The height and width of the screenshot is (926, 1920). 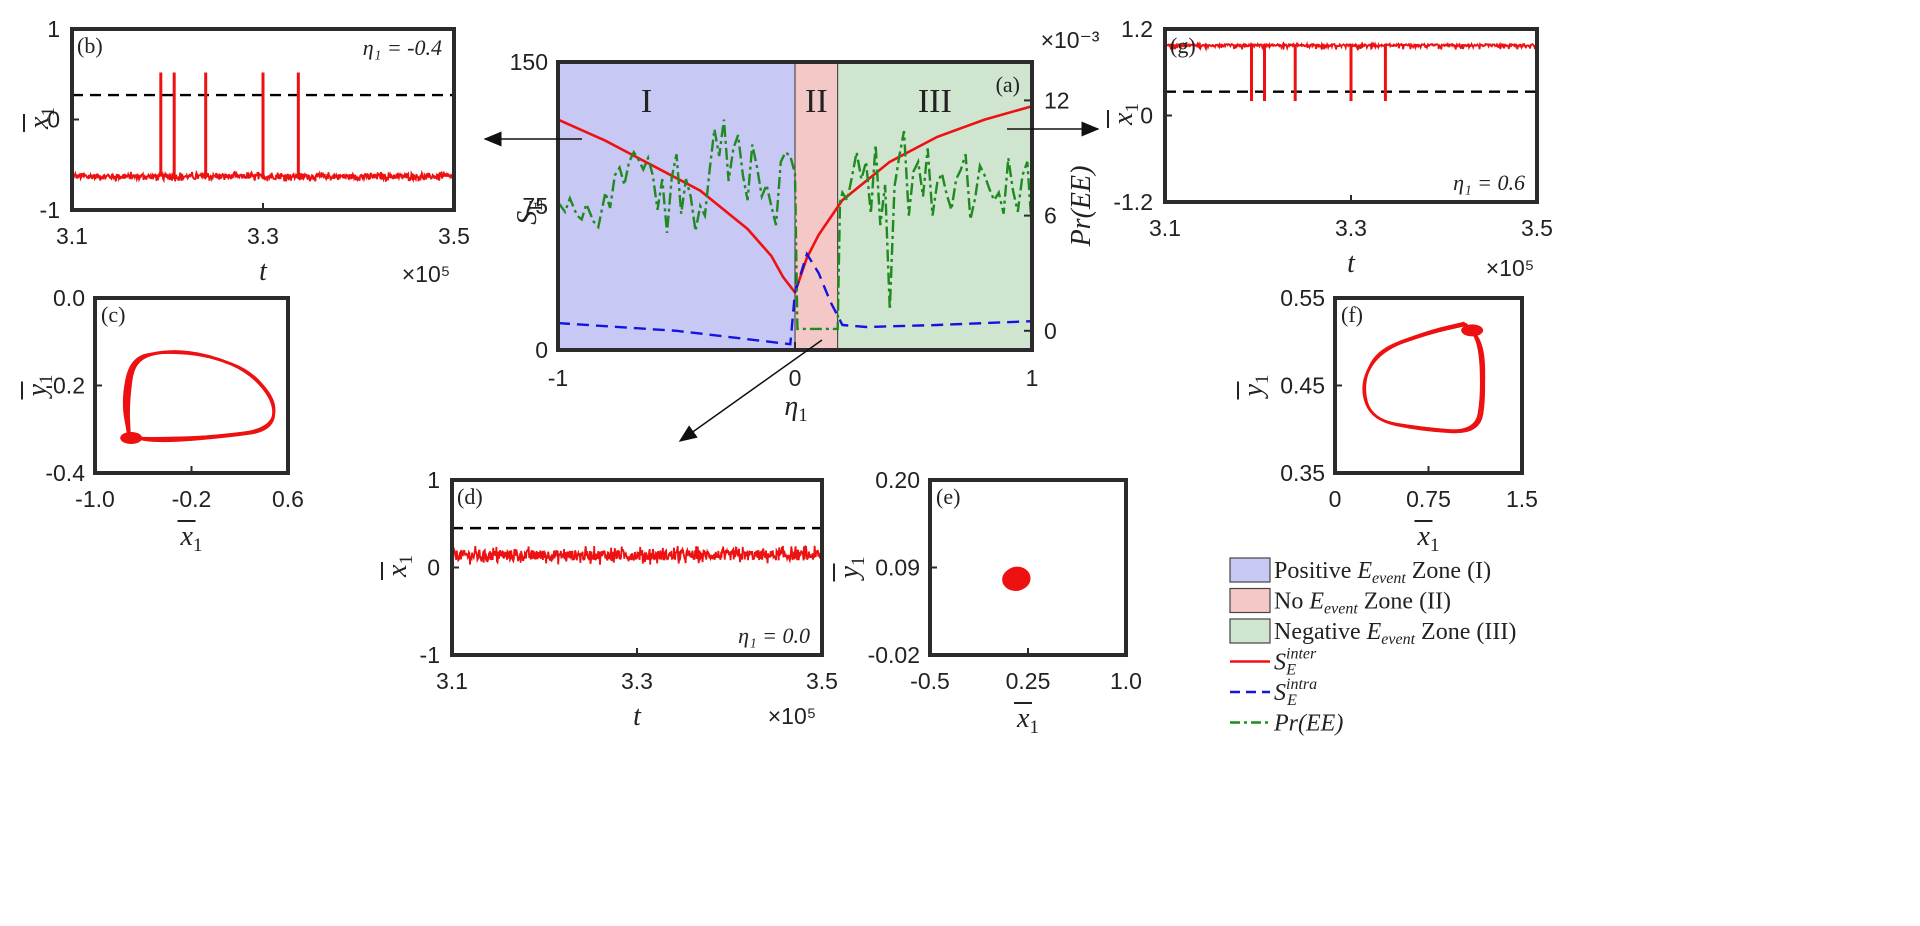 What do you see at coordinates (816, 101) in the screenshot?
I see `zone-label-II: II` at bounding box center [816, 101].